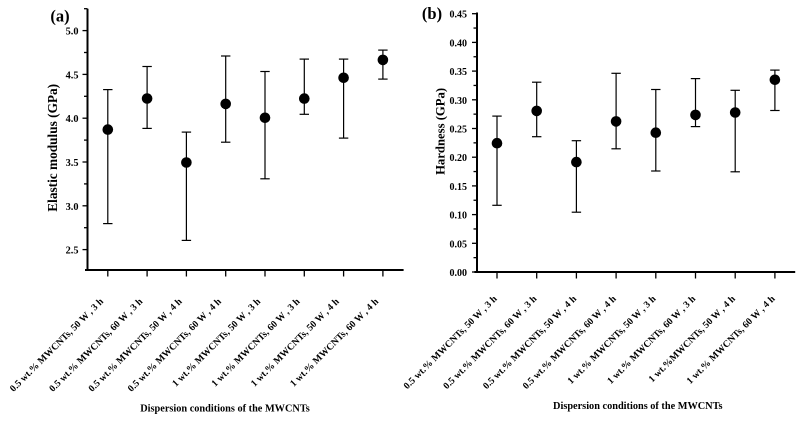  Describe the element at coordinates (441, 131) in the screenshot. I see `svg-text: Hardness (GPa)` at that location.